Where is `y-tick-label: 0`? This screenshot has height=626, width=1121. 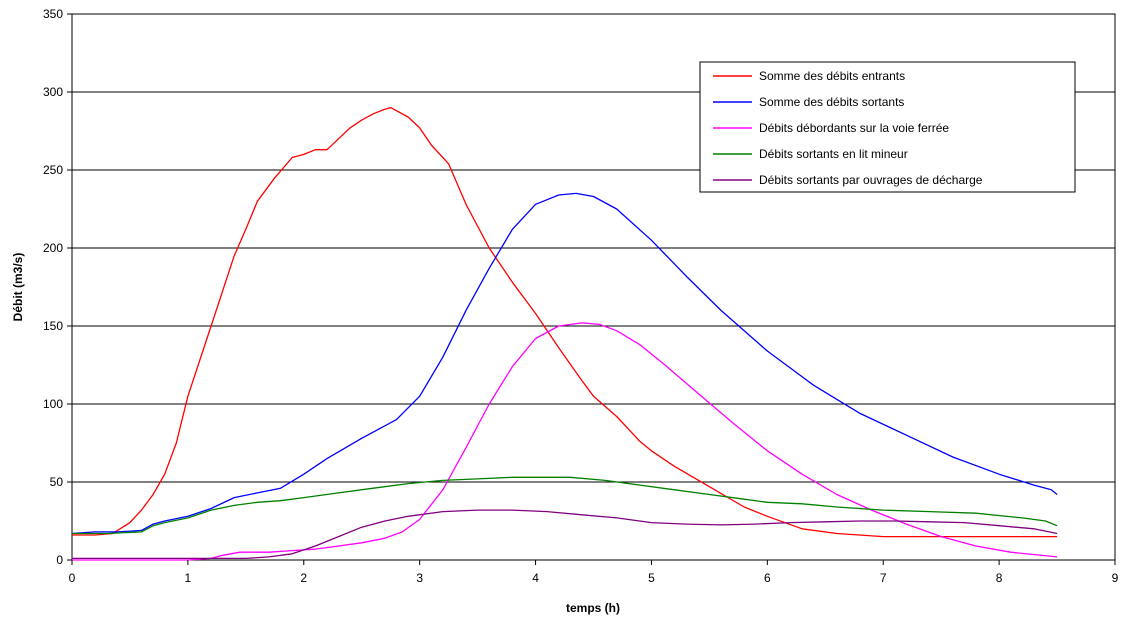 y-tick-label: 0 is located at coordinates (59, 560).